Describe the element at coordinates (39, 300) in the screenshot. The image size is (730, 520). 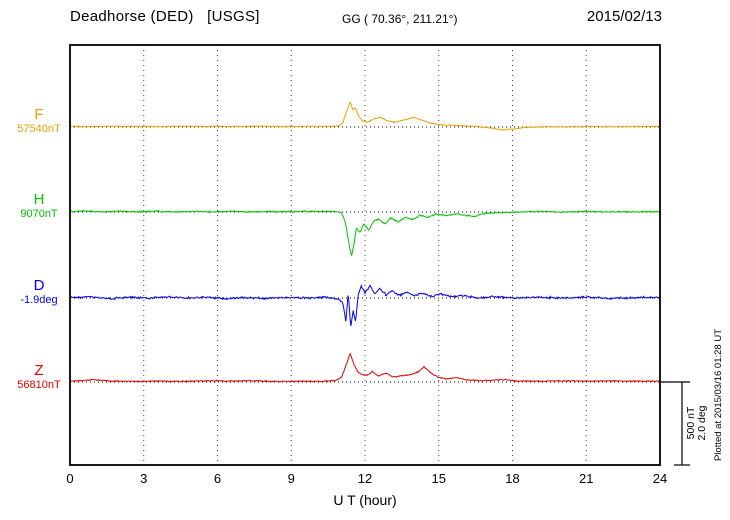
I see `trace-baseline-D: -1.9deg` at that location.